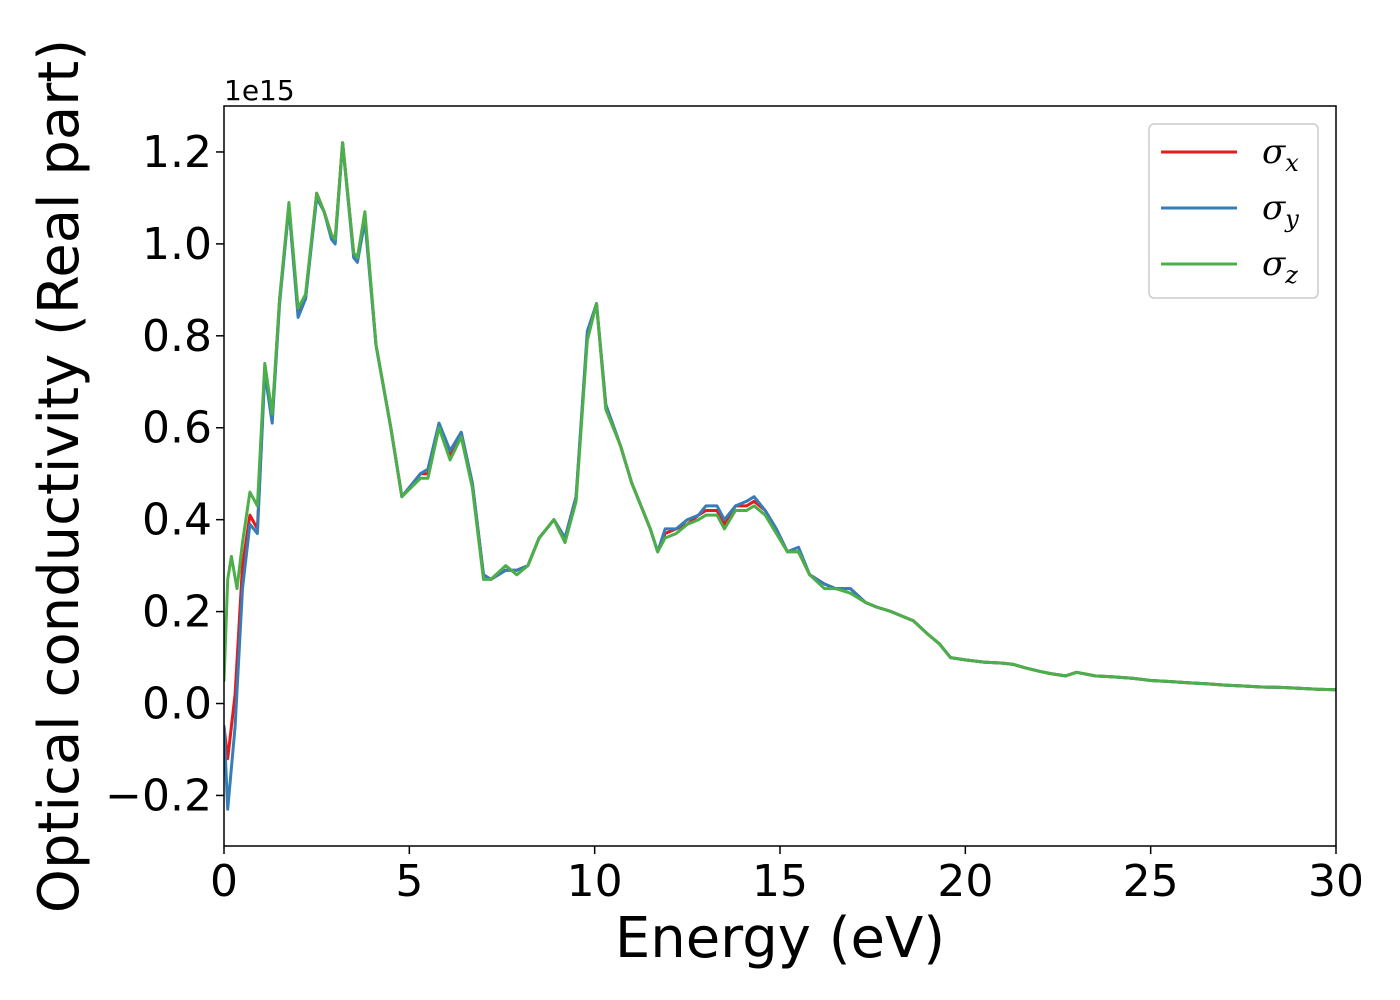 The image size is (1400, 1000). What do you see at coordinates (177, 336) in the screenshot?
I see `y-tick-label: 0.8` at bounding box center [177, 336].